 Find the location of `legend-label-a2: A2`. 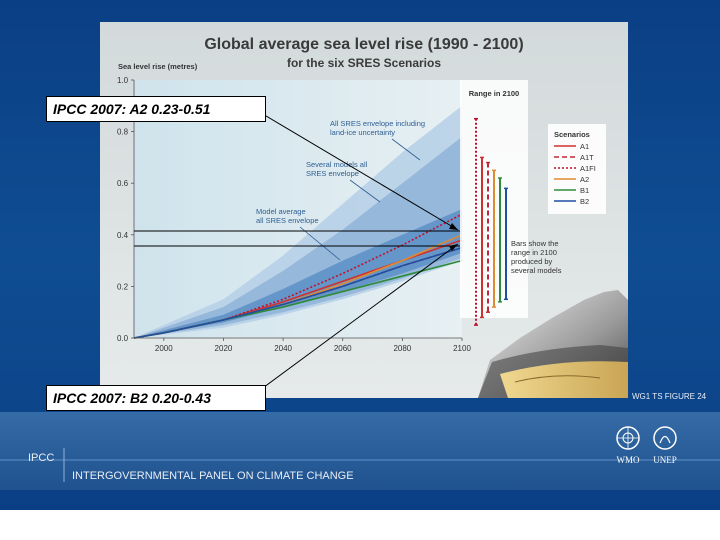

legend-label-a2: A2 is located at coordinates (584, 179).